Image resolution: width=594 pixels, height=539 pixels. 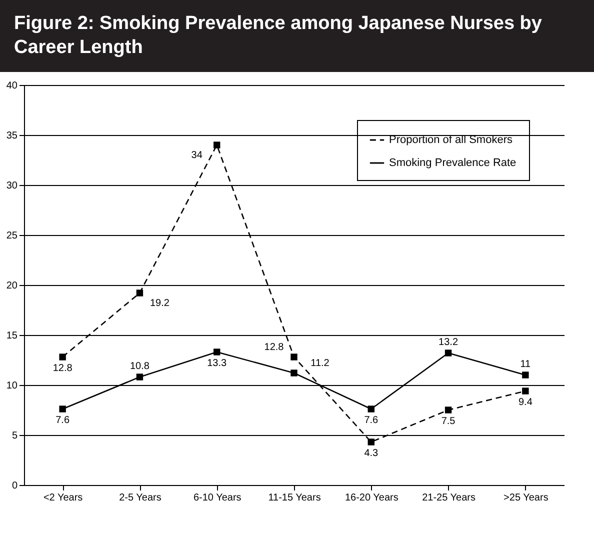 I want to click on y-tick-label: 15, so click(x=12, y=336).